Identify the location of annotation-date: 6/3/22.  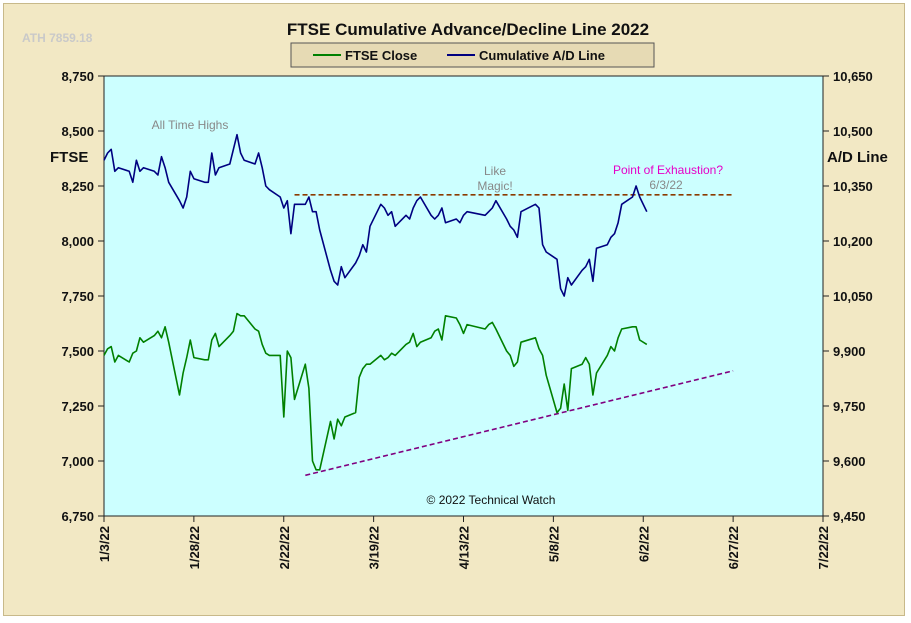
(666, 185).